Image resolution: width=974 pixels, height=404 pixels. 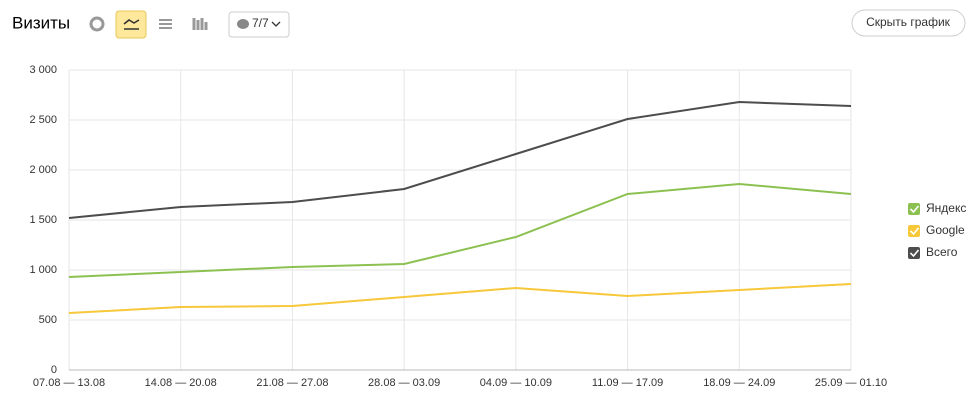 What do you see at coordinates (292, 383) in the screenshot?
I see `x-tick-label: 21.08 — 27.08` at bounding box center [292, 383].